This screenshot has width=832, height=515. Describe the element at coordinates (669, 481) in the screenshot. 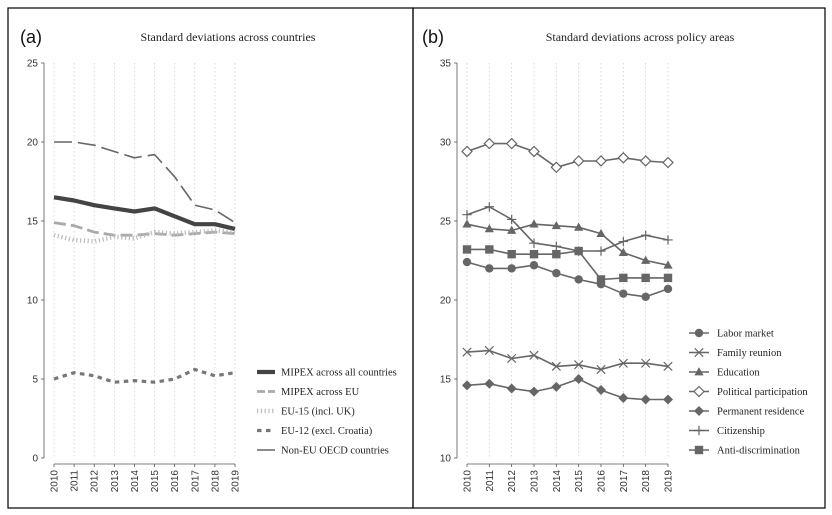

I see `panel-b-x-tick-label: 2019` at that location.